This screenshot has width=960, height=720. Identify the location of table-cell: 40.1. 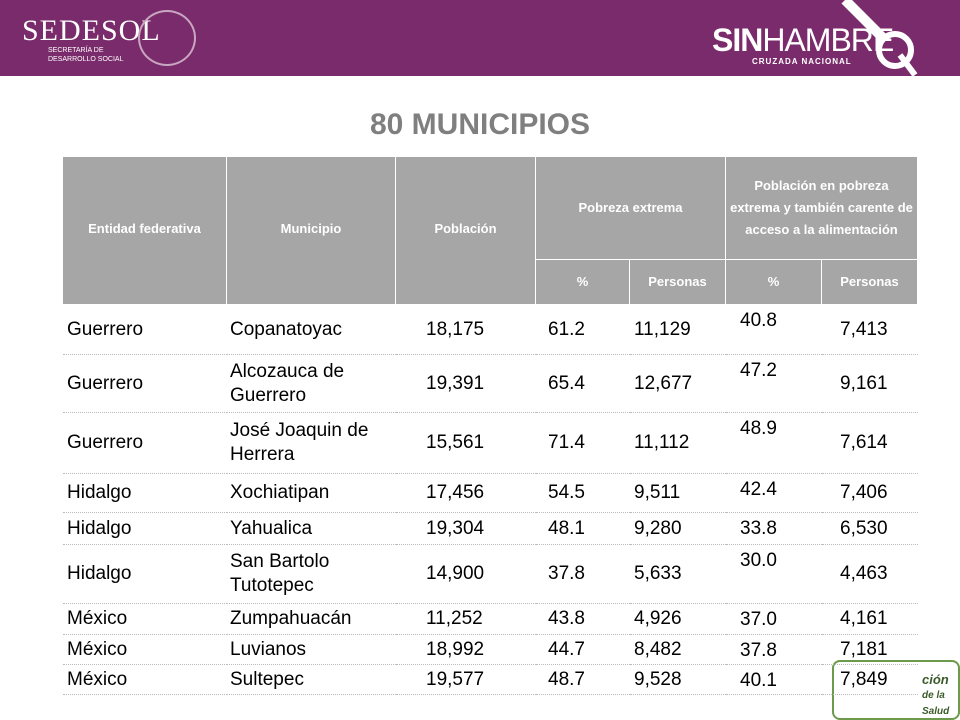
(774, 680).